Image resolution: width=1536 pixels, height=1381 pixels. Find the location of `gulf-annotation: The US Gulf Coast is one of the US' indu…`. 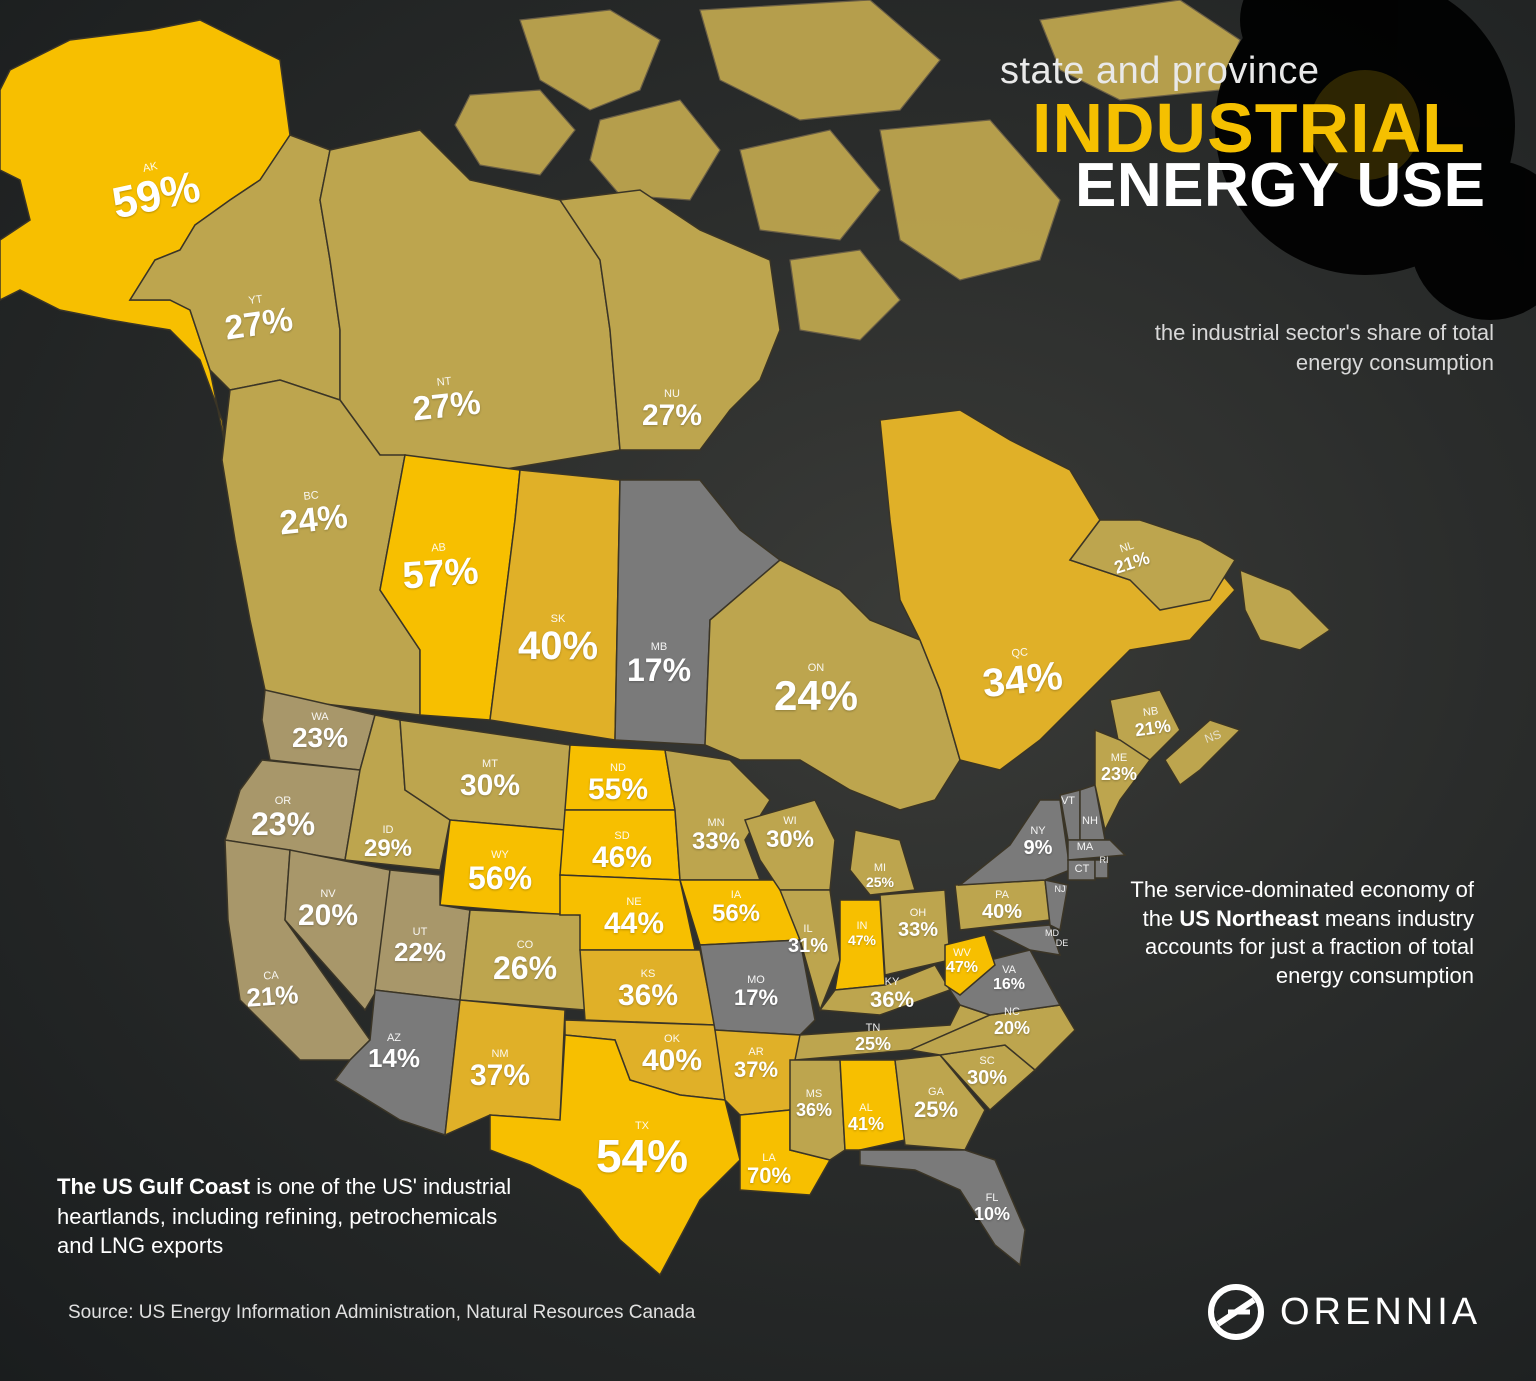

gulf-annotation: The US Gulf Coast is one of the US' indu… is located at coordinates (297, 1216).